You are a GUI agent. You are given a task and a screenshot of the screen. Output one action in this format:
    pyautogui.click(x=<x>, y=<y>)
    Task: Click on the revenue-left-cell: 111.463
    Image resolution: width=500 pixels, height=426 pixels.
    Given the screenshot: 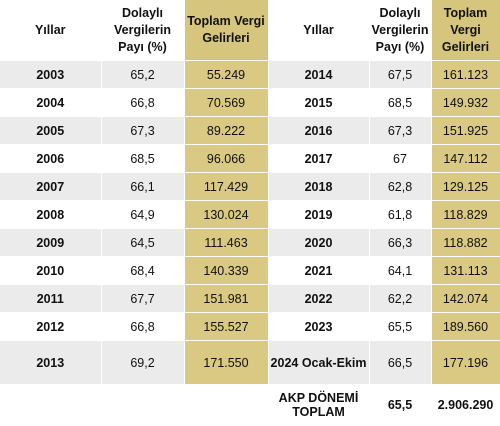 What is the action you would take?
    pyautogui.click(x=226, y=242)
    